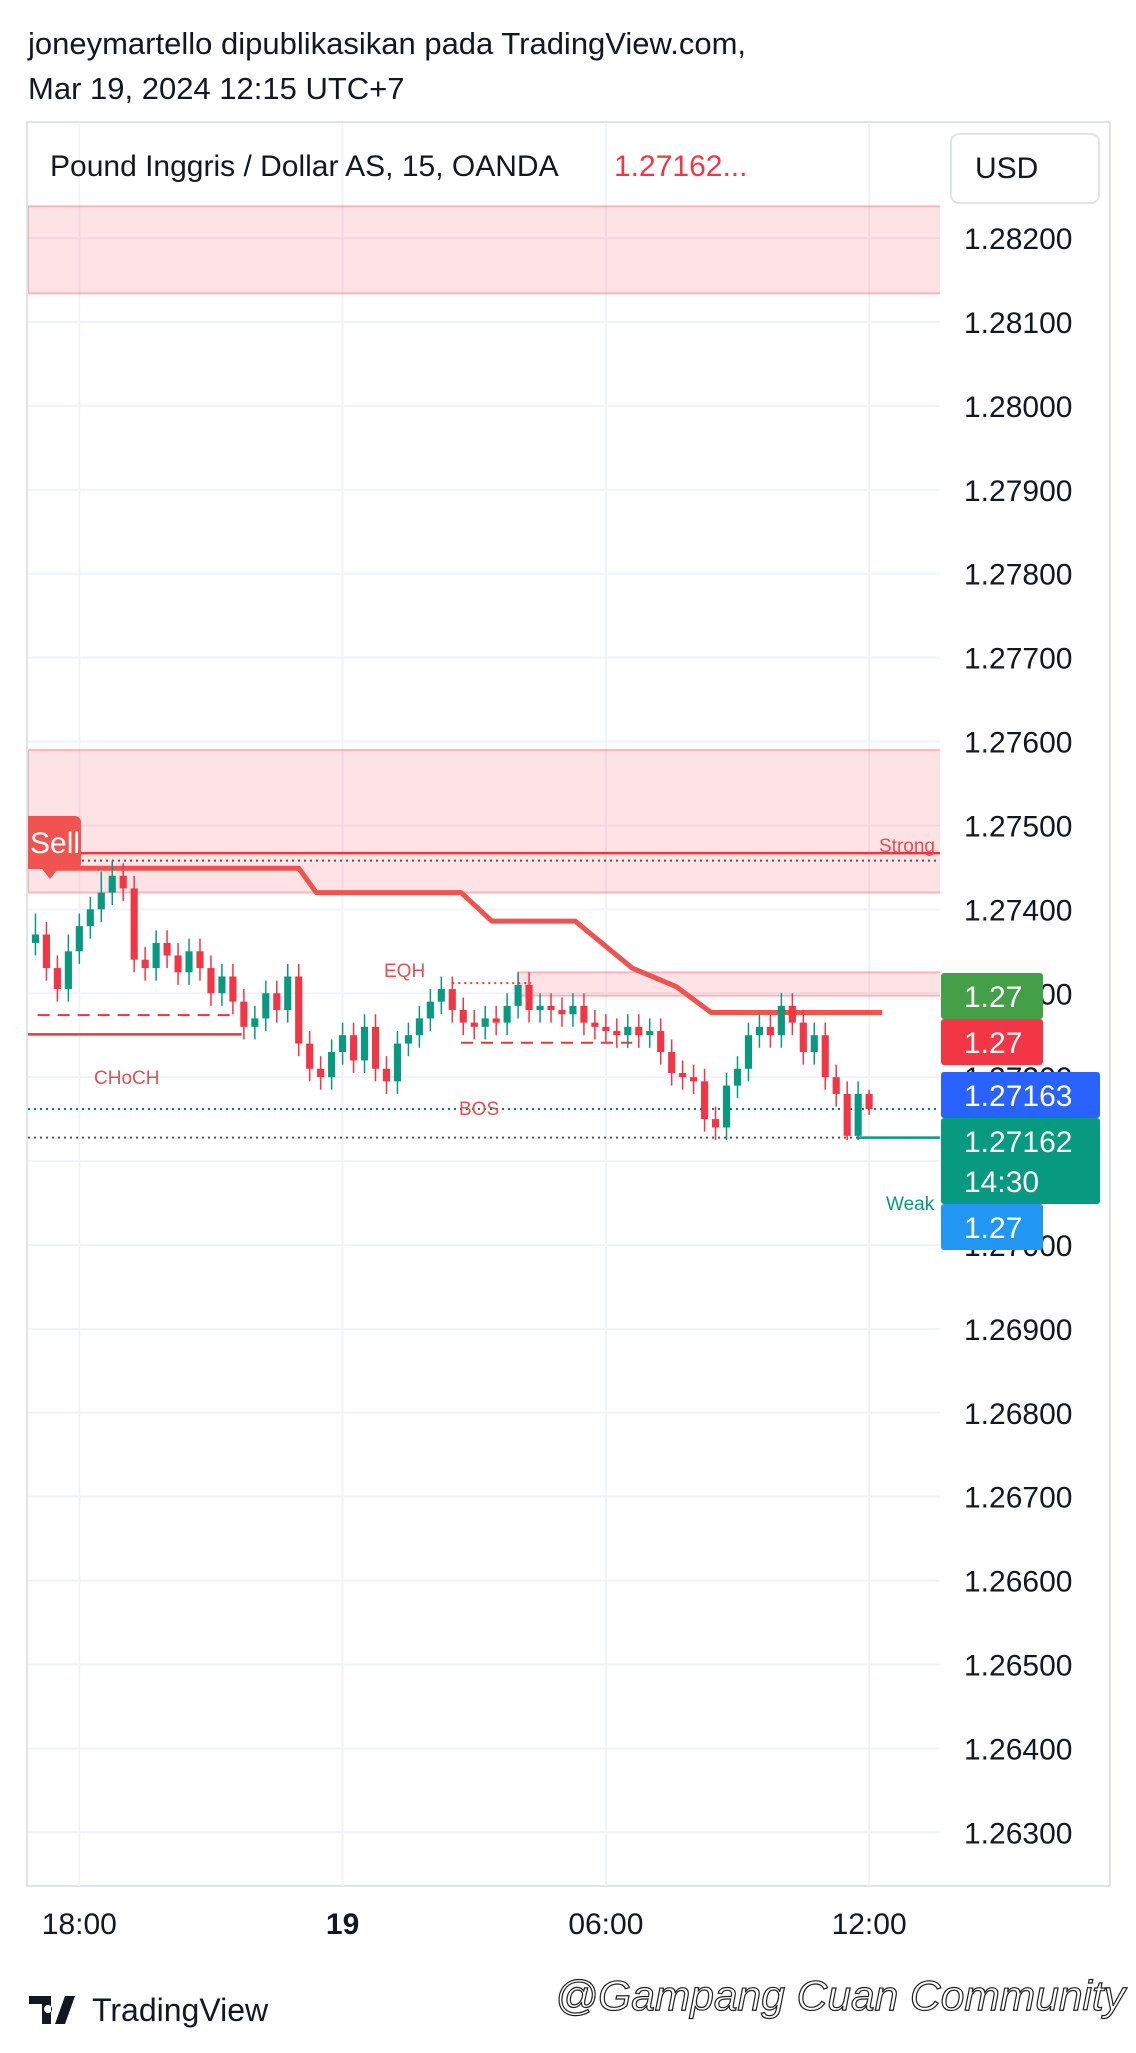 The image size is (1136, 2053). I want to click on symbol-title: Pound Inggris / Dollar AS, 15, OANDA, so click(304, 166).